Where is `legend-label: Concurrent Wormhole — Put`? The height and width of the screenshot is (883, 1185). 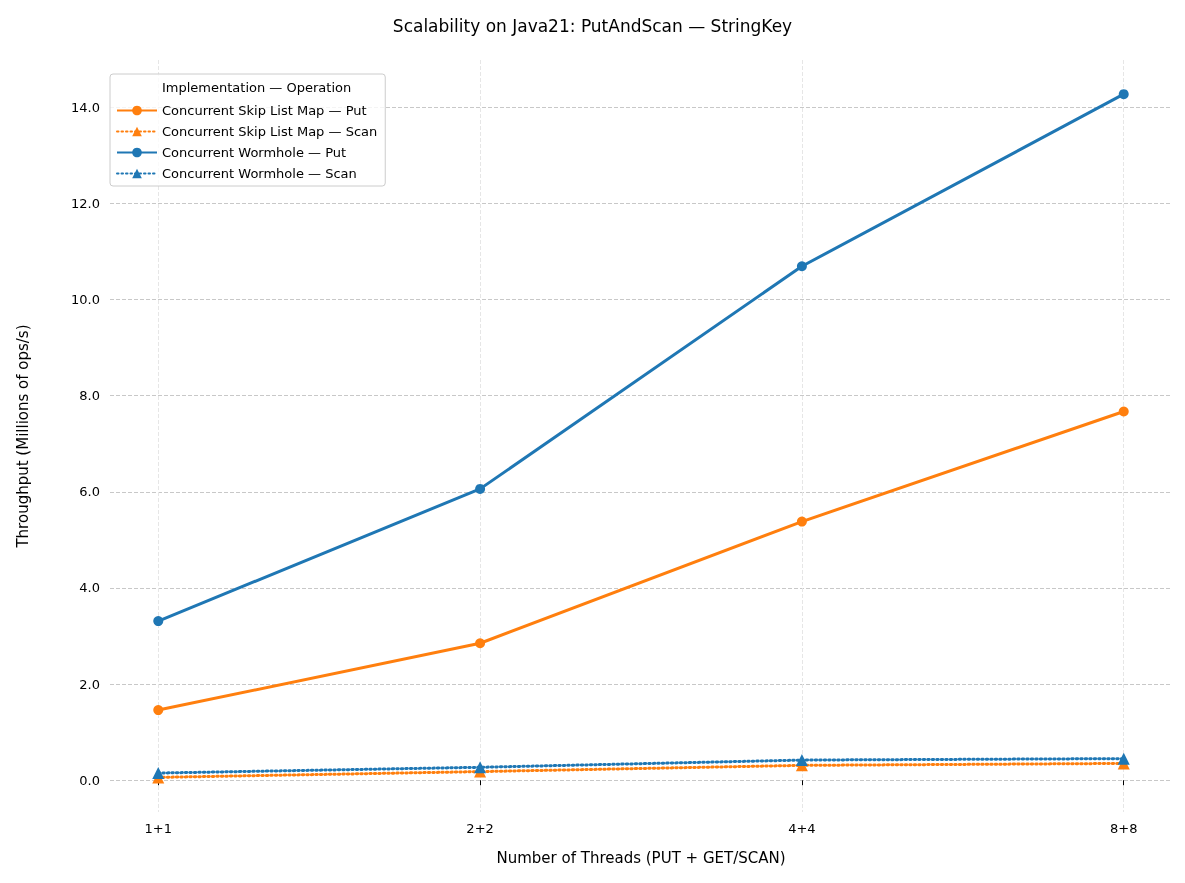
legend-label: Concurrent Wormhole — Put is located at coordinates (254, 152).